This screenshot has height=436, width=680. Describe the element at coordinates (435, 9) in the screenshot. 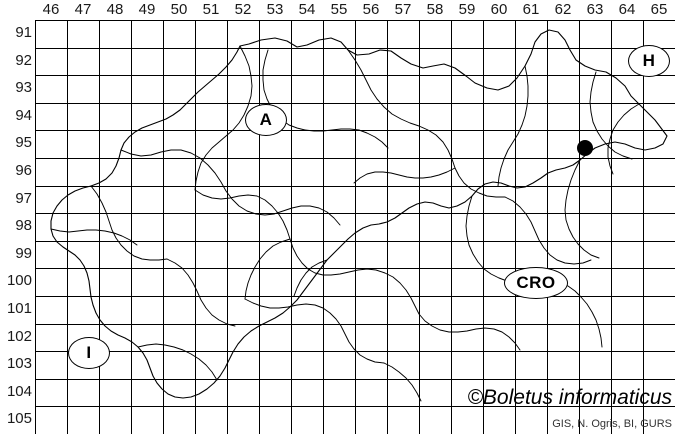

I see `x-tick-label-58: 58` at that location.